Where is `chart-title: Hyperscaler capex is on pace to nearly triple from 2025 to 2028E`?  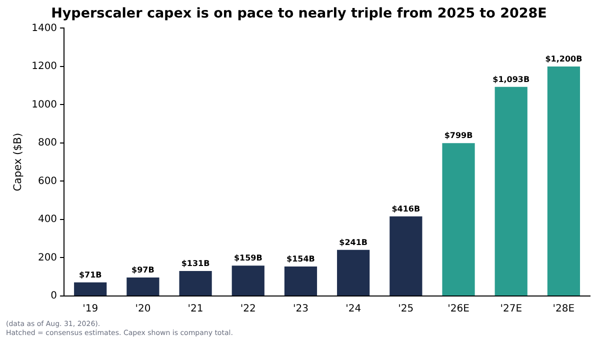
chart-title: Hyperscaler capex is on pace to nearly triple from 2025 to 2028E is located at coordinates (299, 14).